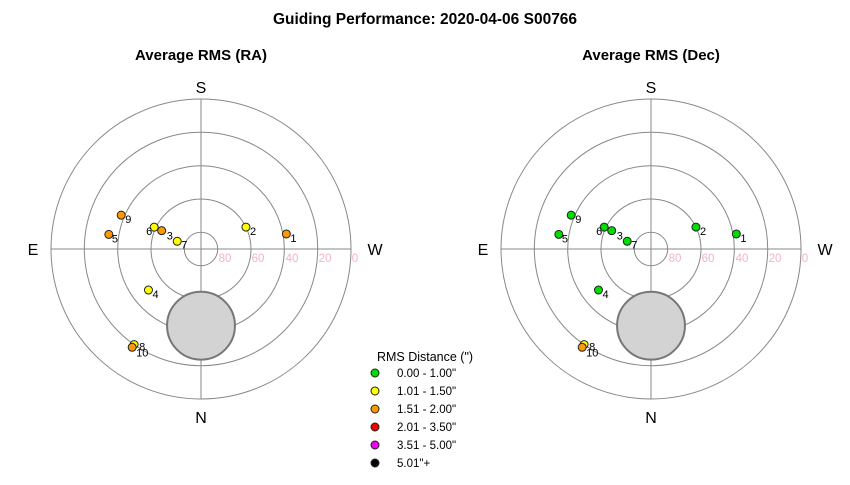  I want to click on page-title: Guiding Performance: 2020-04-06 S00766, so click(425, 19).